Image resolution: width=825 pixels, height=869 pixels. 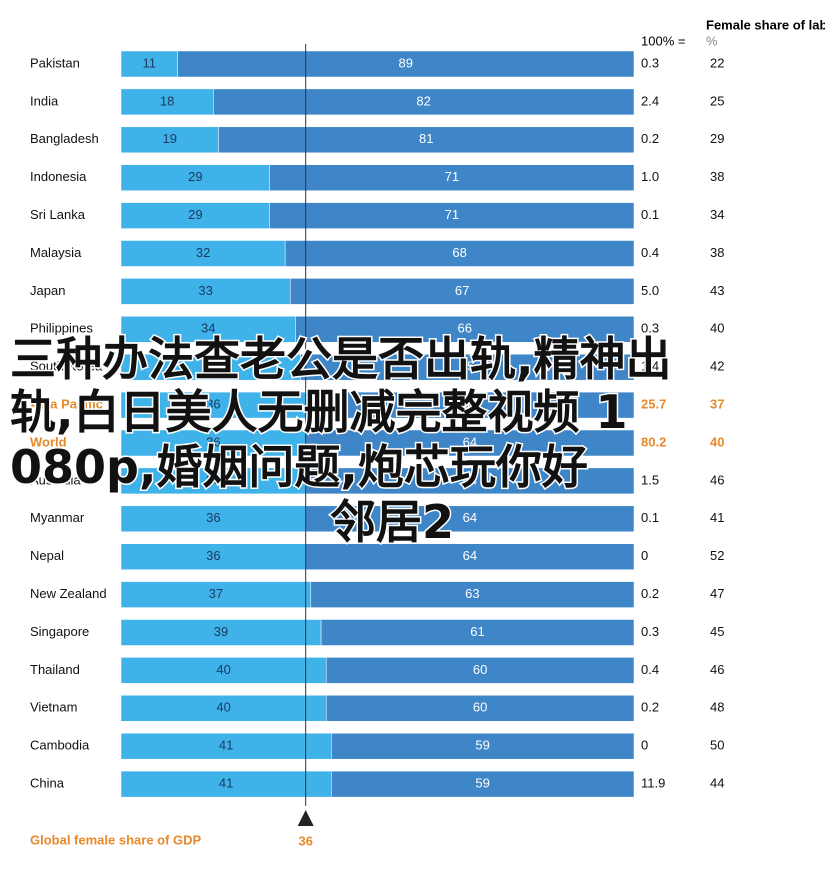 I want to click on data-label: 71, so click(x=452, y=214).